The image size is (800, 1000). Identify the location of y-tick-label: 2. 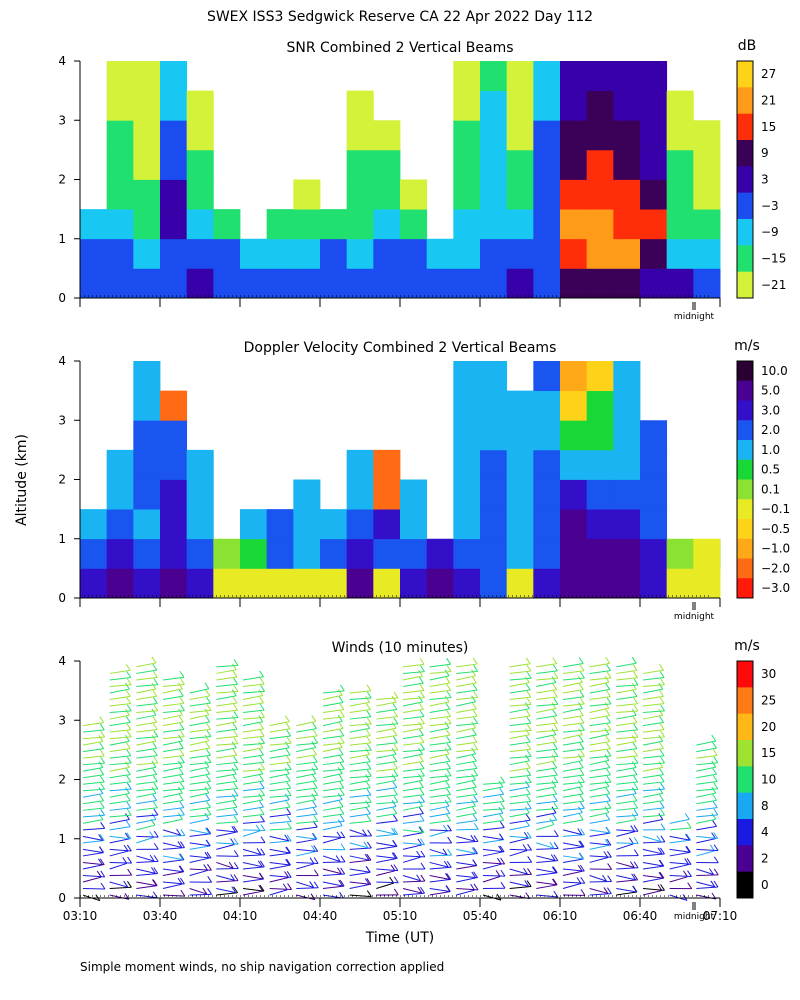
(62, 780).